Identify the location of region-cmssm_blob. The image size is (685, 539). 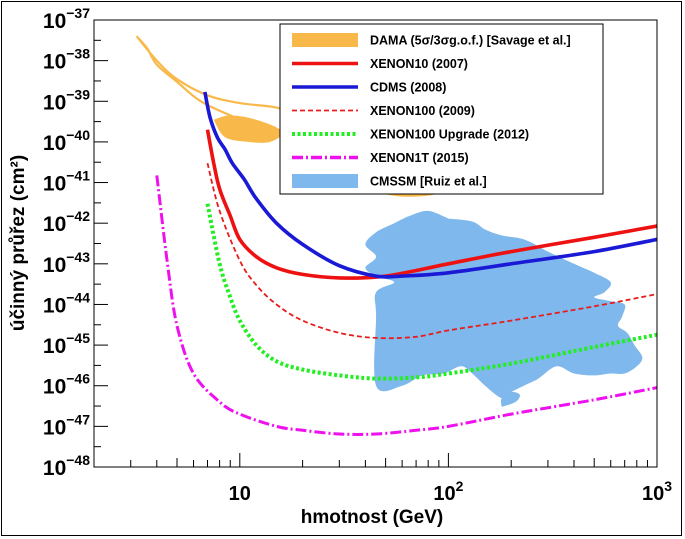
(510, 399).